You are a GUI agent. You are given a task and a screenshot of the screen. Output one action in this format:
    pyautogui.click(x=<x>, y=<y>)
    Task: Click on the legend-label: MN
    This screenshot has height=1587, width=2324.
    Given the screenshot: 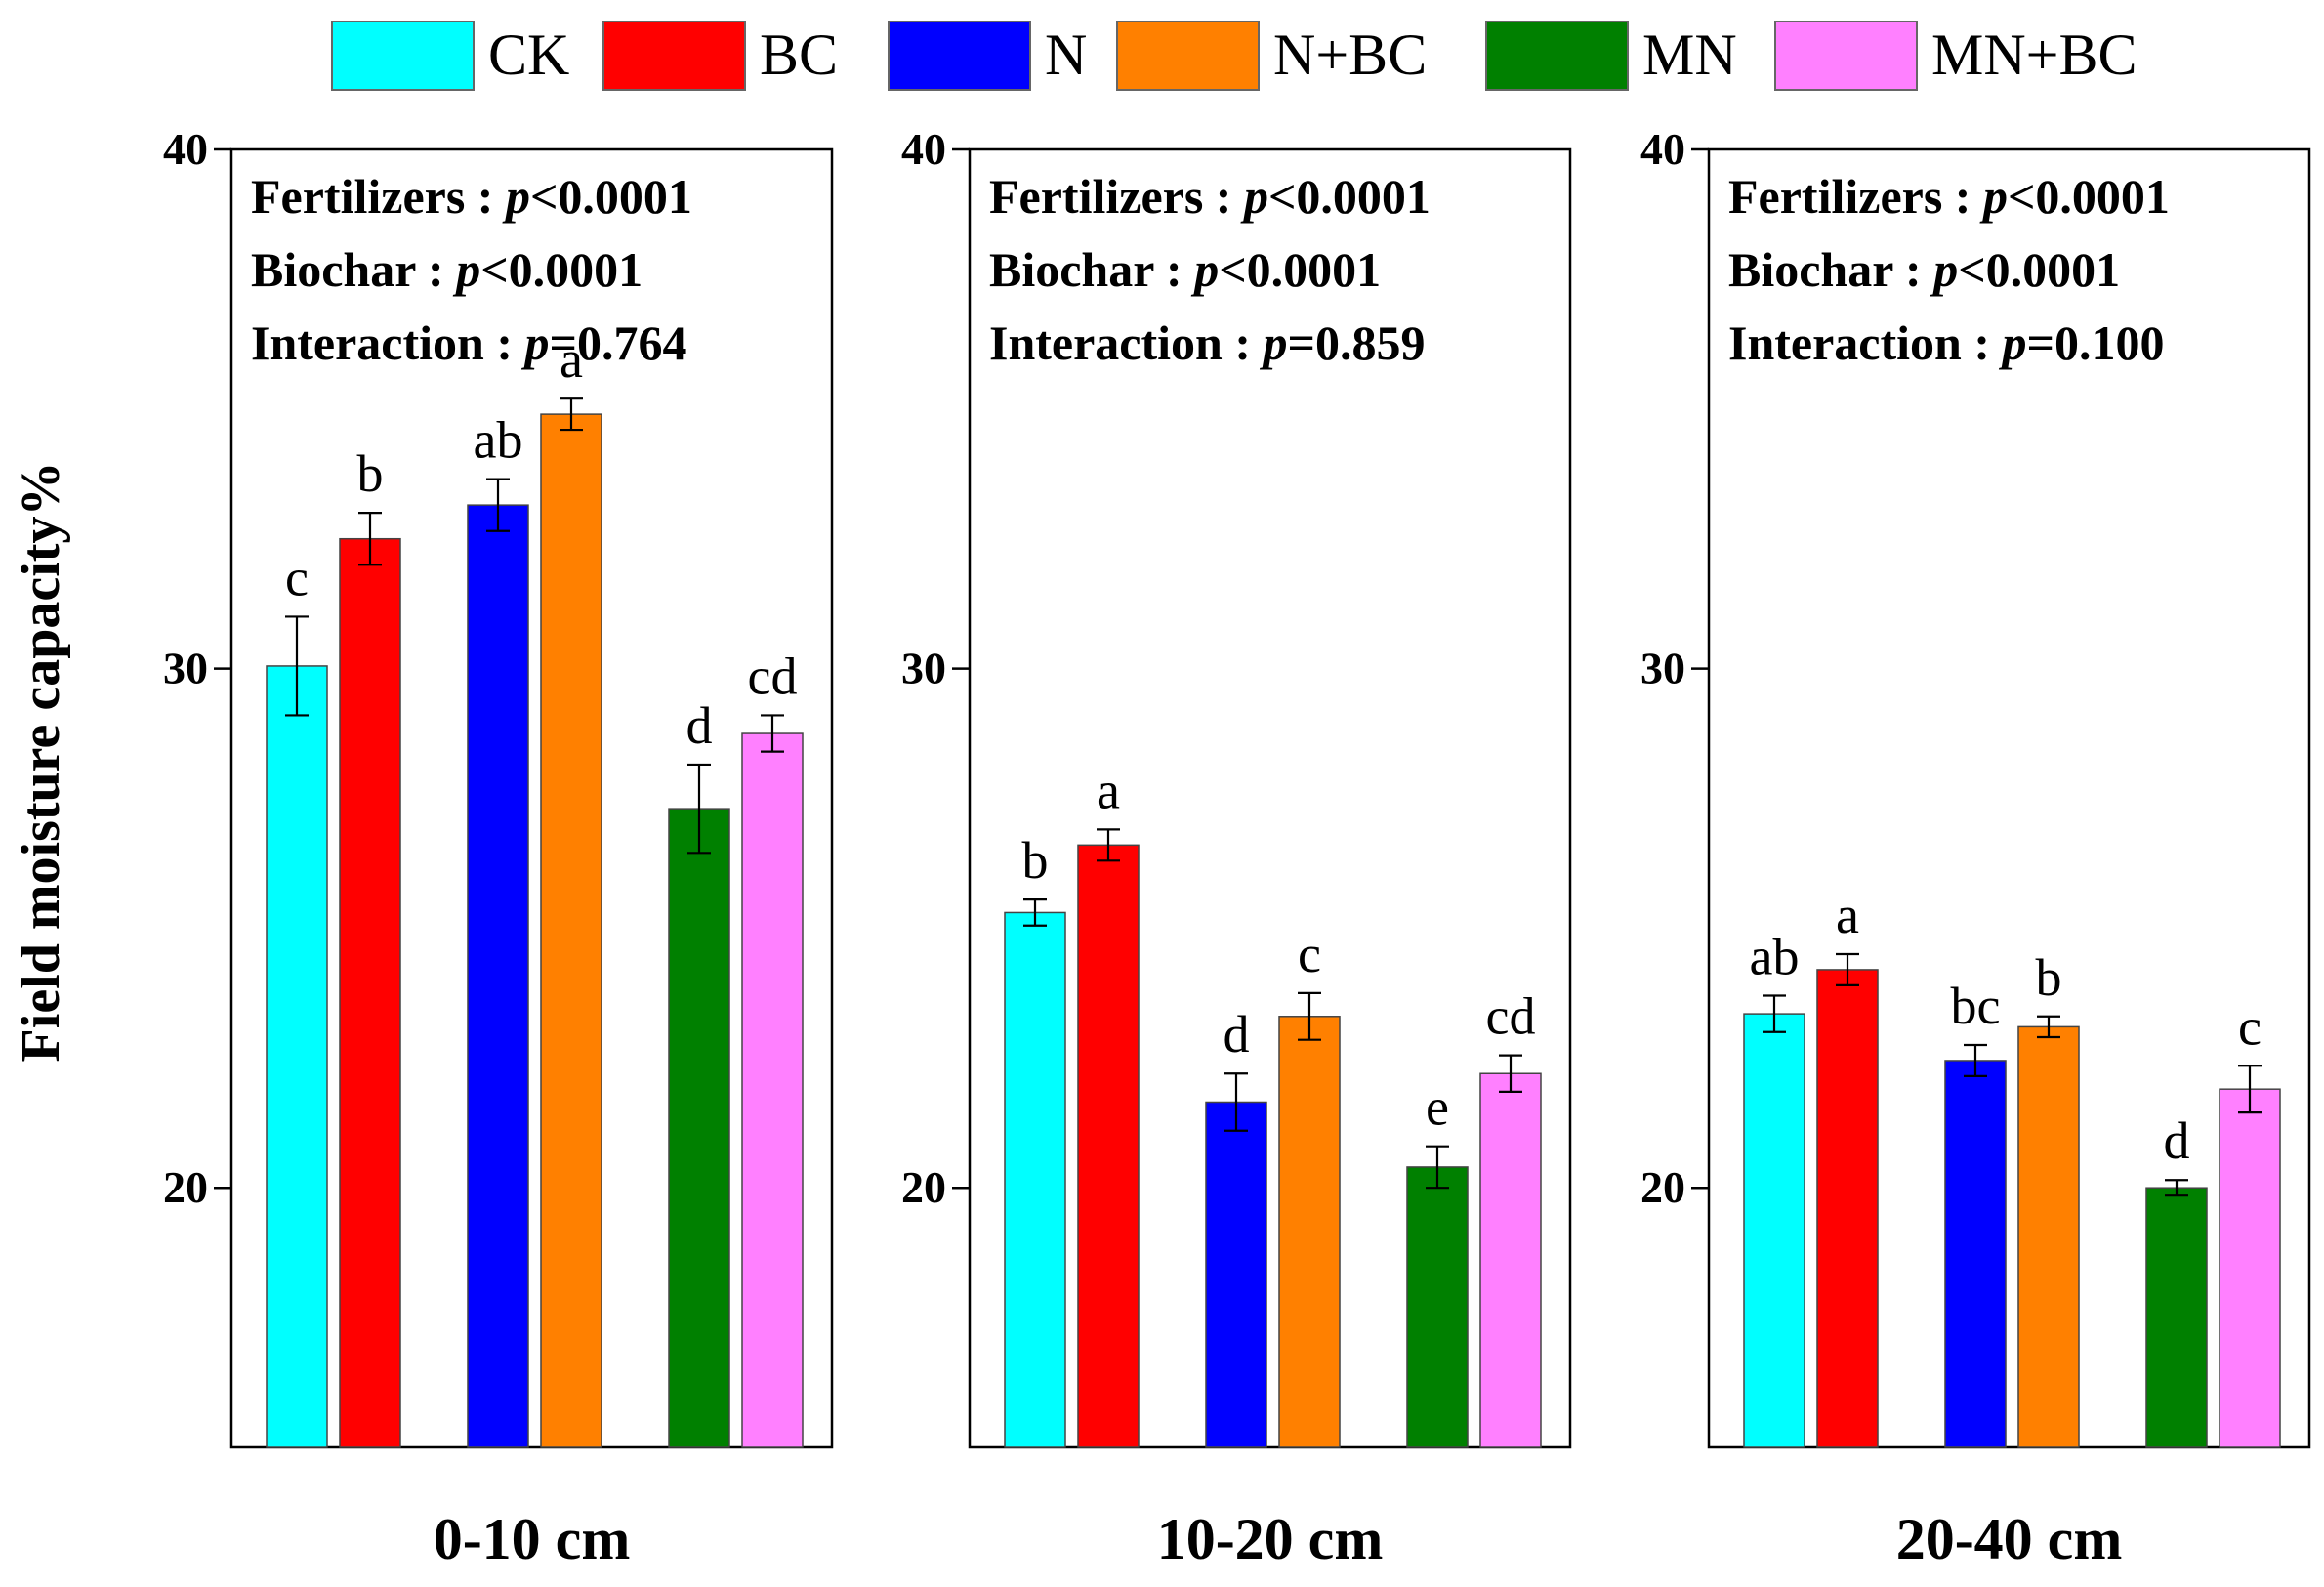 What is the action you would take?
    pyautogui.click(x=1689, y=54)
    